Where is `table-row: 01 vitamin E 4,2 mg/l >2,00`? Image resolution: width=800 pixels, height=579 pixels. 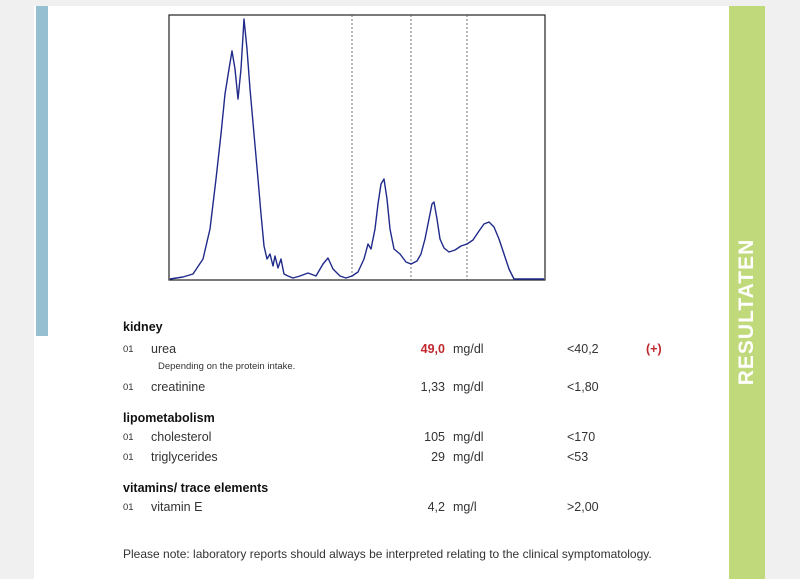
table-row: 01 vitamin E 4,2 mg/l >2,00 is located at coordinates (364, 509).